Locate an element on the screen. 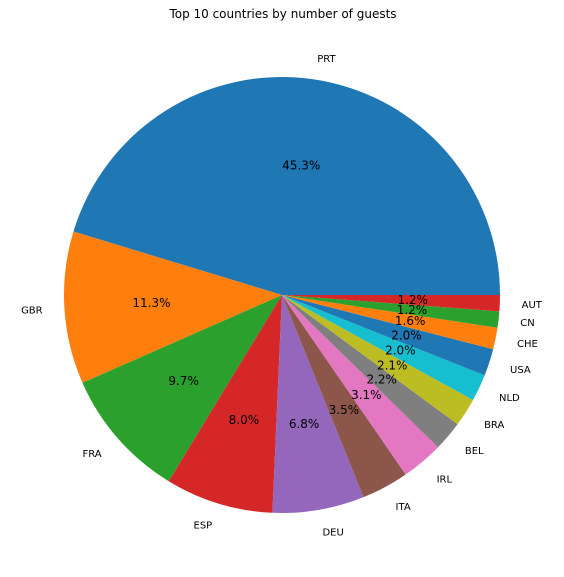 The width and height of the screenshot is (564, 577). pie-slice-fra is located at coordinates (182, 388).